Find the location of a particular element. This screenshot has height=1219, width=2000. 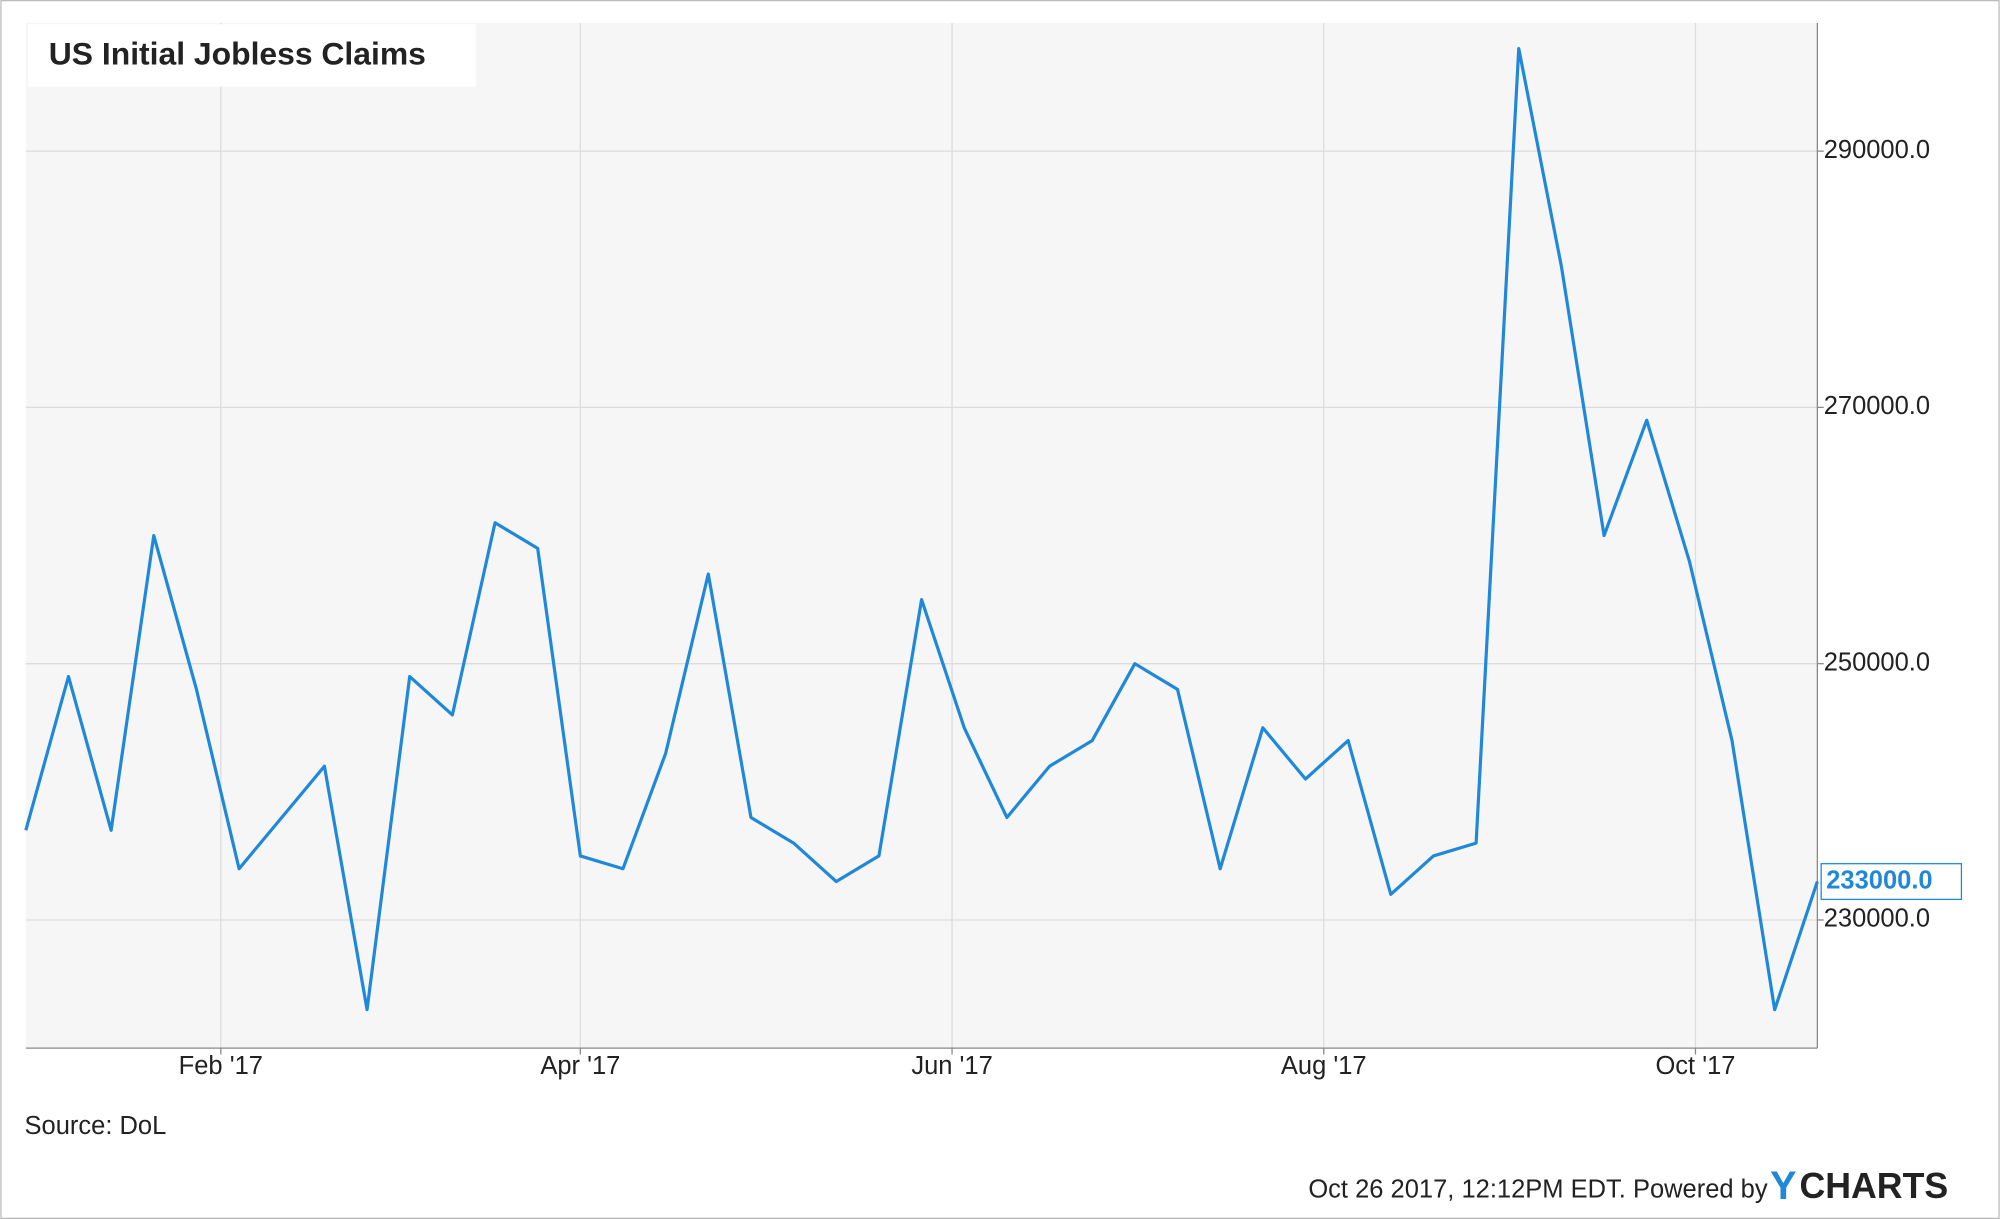

value-label-box is located at coordinates (1891, 882).